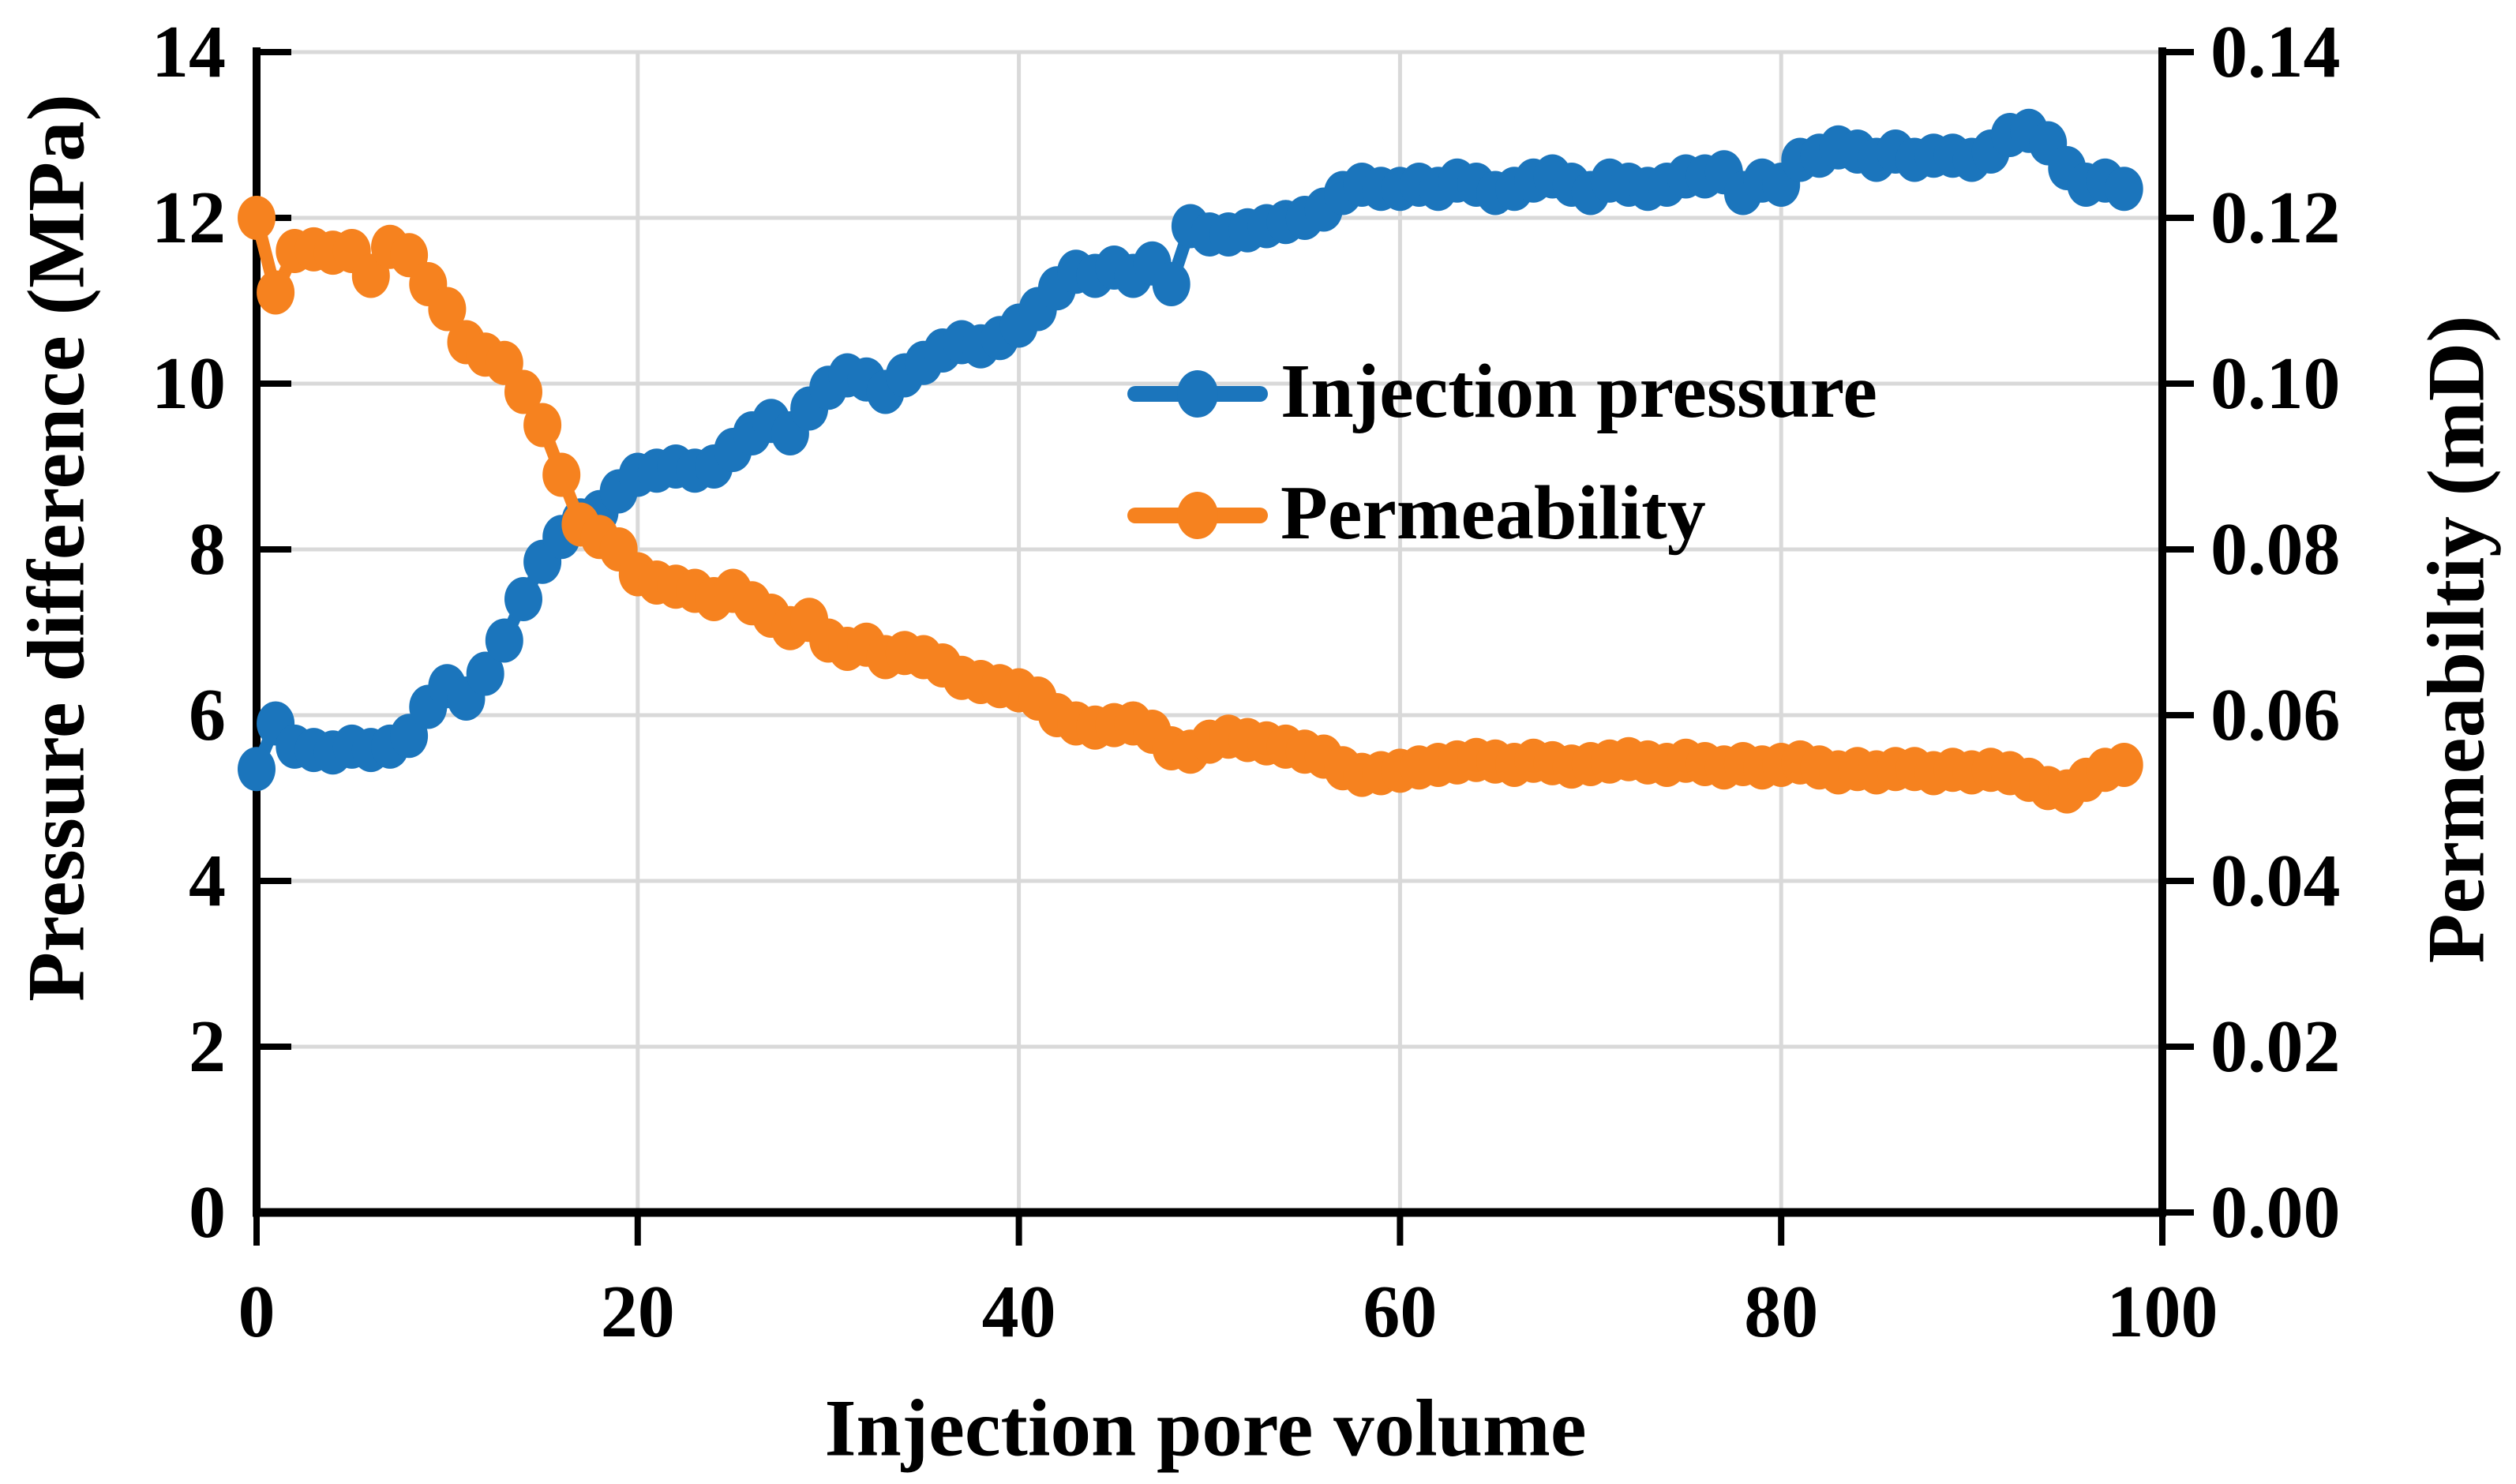  What do you see at coordinates (2276, 715) in the screenshot?
I see `y-right-tick-label: 0.06` at bounding box center [2276, 715].